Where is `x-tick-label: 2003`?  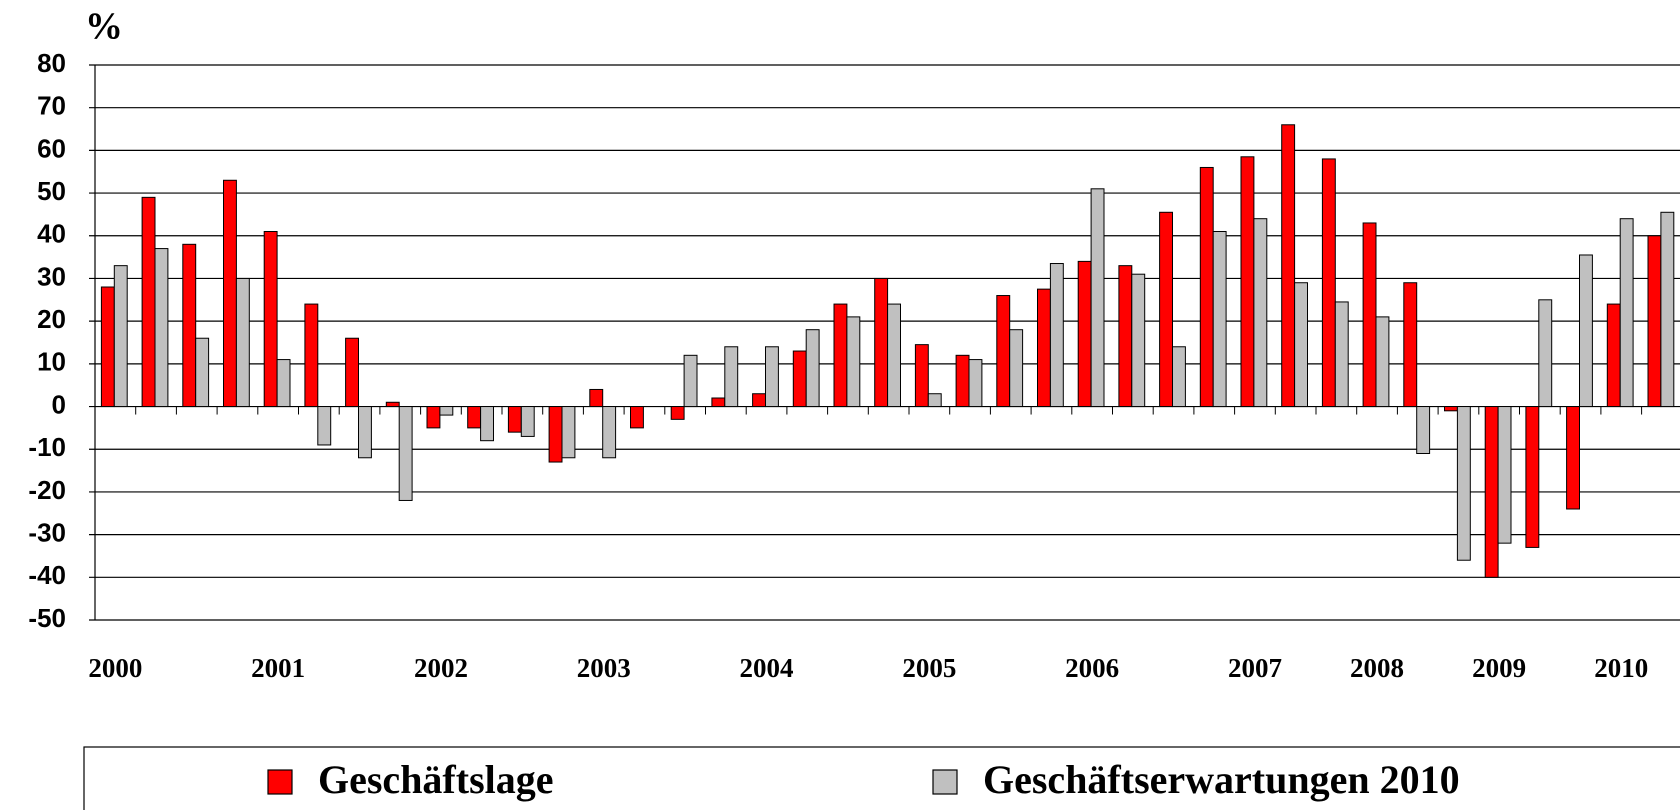
x-tick-label: 2003 is located at coordinates (604, 668).